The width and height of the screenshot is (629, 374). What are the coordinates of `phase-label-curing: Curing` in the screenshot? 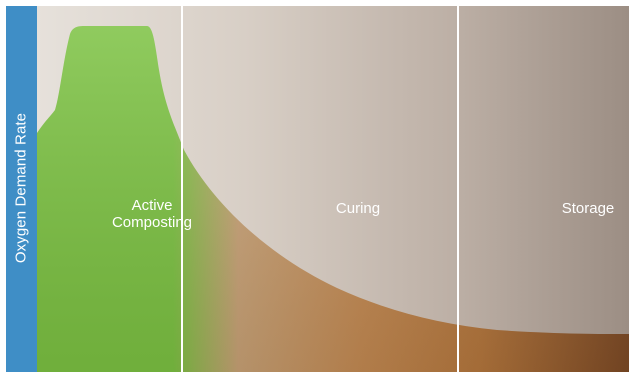 It's located at (358, 208).